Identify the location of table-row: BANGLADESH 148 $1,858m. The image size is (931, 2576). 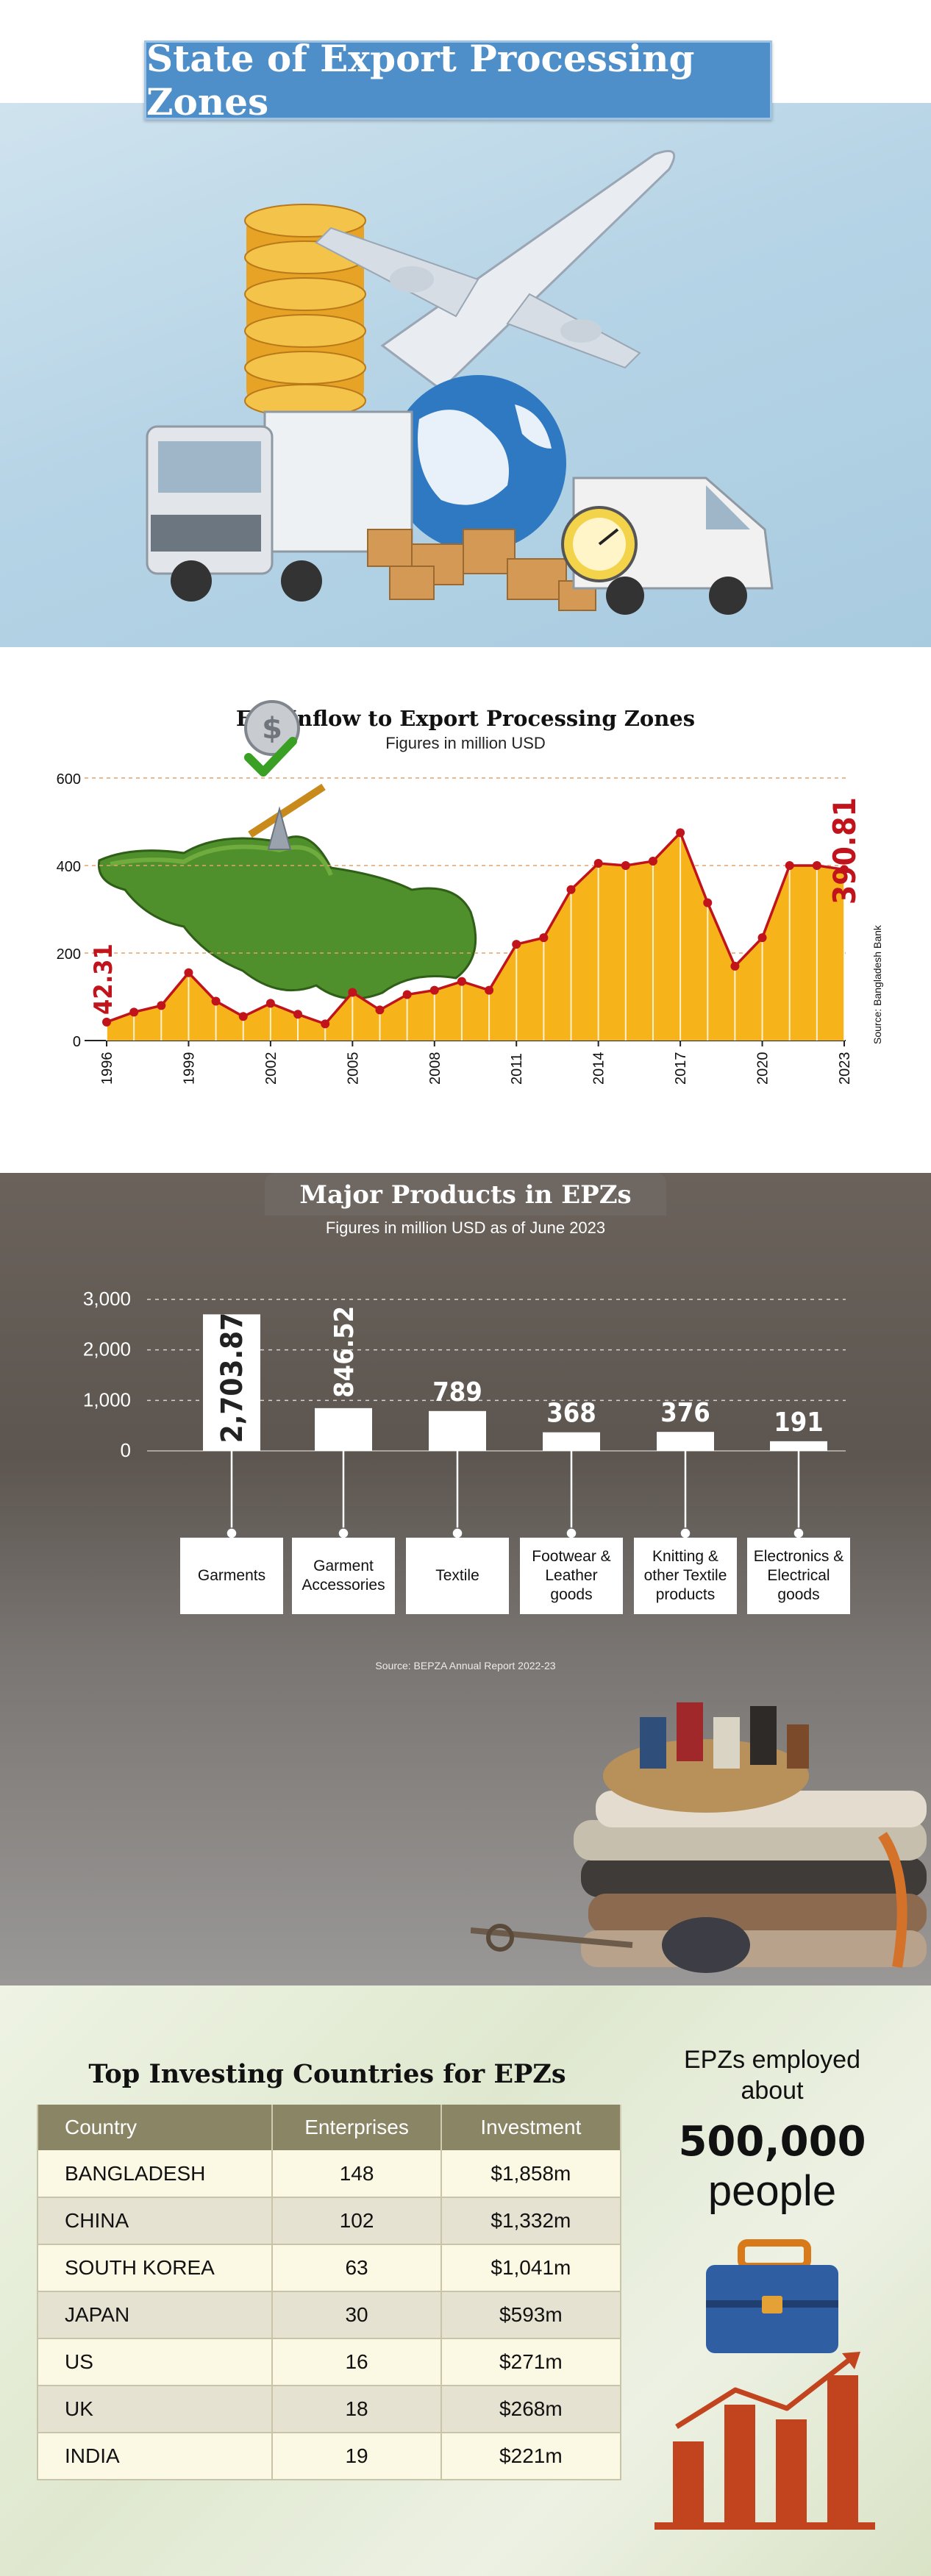
(329, 2174).